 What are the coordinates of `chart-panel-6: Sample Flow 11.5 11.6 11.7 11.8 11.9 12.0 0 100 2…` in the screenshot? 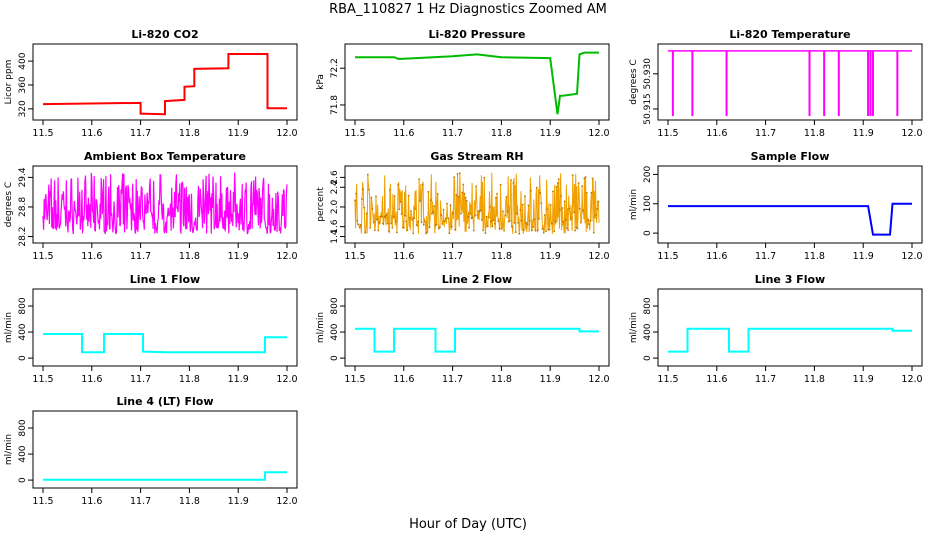 It's located at (776, 206).